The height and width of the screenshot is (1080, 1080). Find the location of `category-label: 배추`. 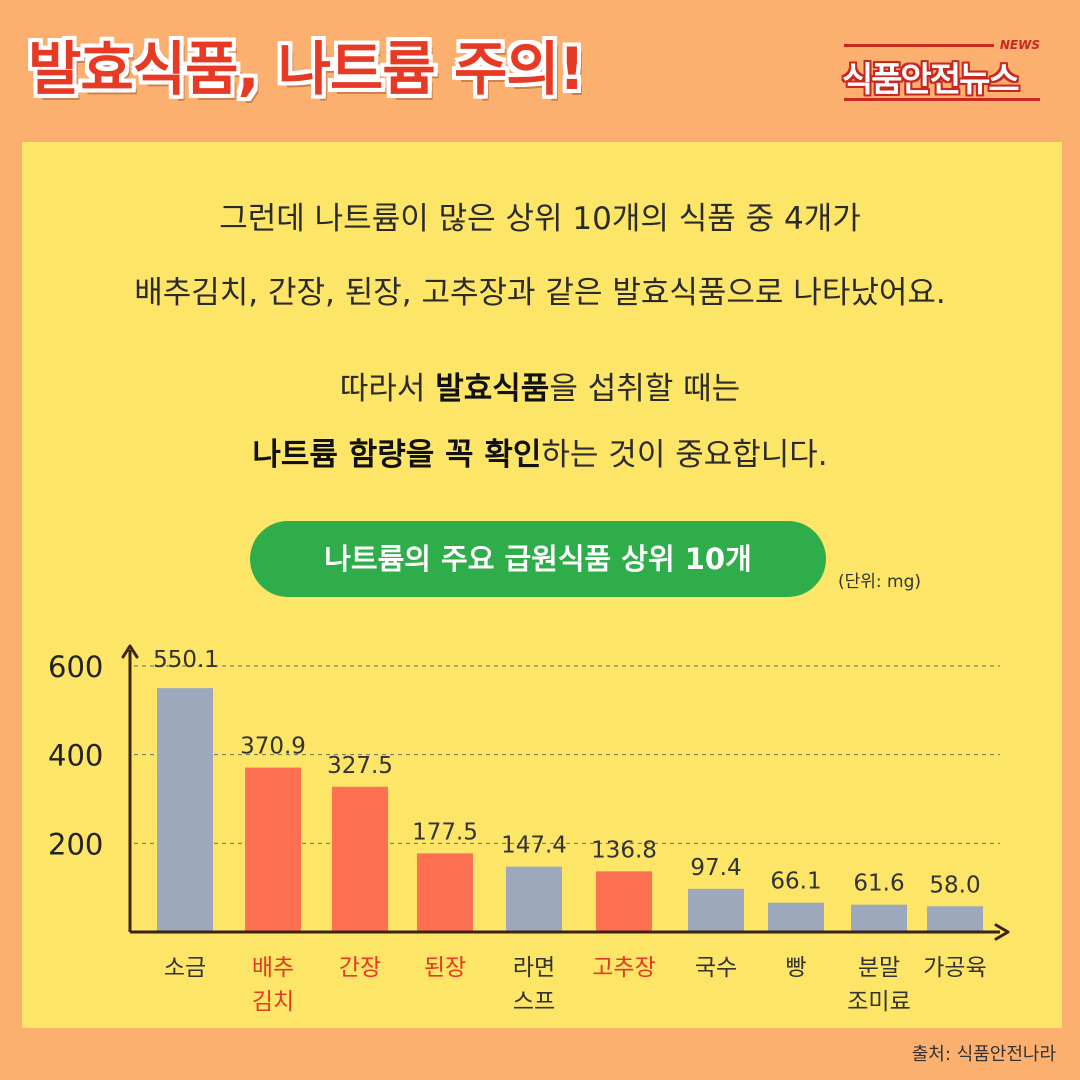

category-label: 배추 is located at coordinates (273, 968).